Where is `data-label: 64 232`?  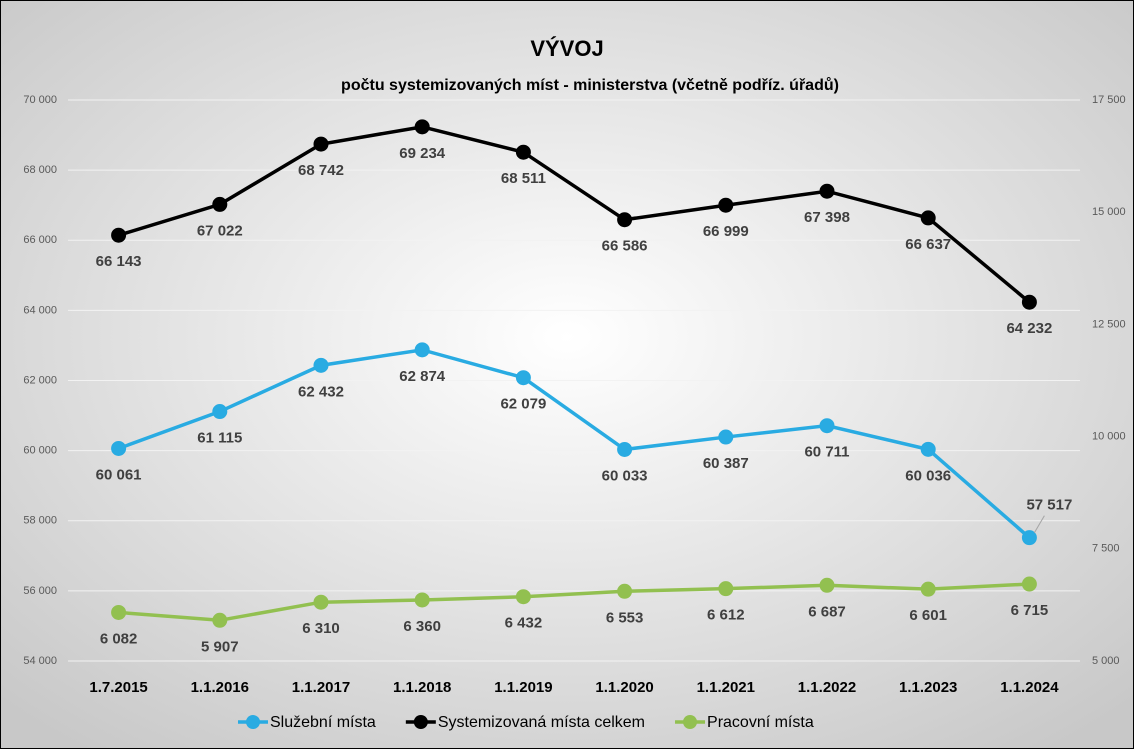 data-label: 64 232 is located at coordinates (1029, 328).